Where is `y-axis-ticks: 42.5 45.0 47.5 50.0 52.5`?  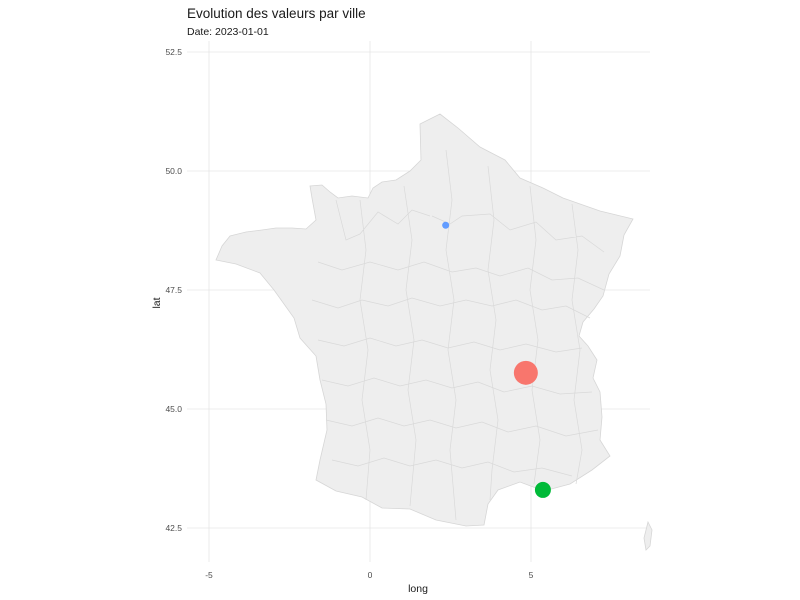
y-axis-ticks: 42.5 45.0 47.5 50.0 52.5 is located at coordinates (173, 290).